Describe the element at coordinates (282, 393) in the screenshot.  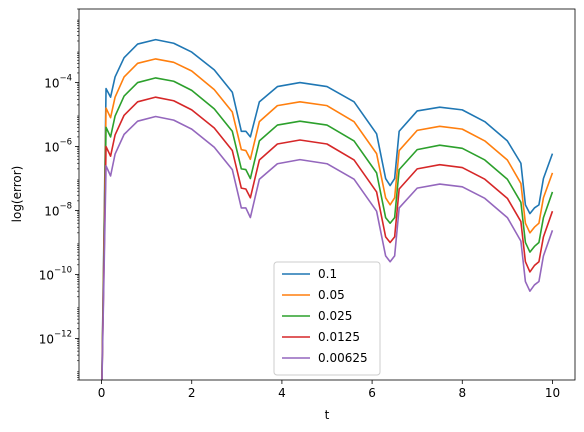
I see `x-tick-label: 4` at that location.